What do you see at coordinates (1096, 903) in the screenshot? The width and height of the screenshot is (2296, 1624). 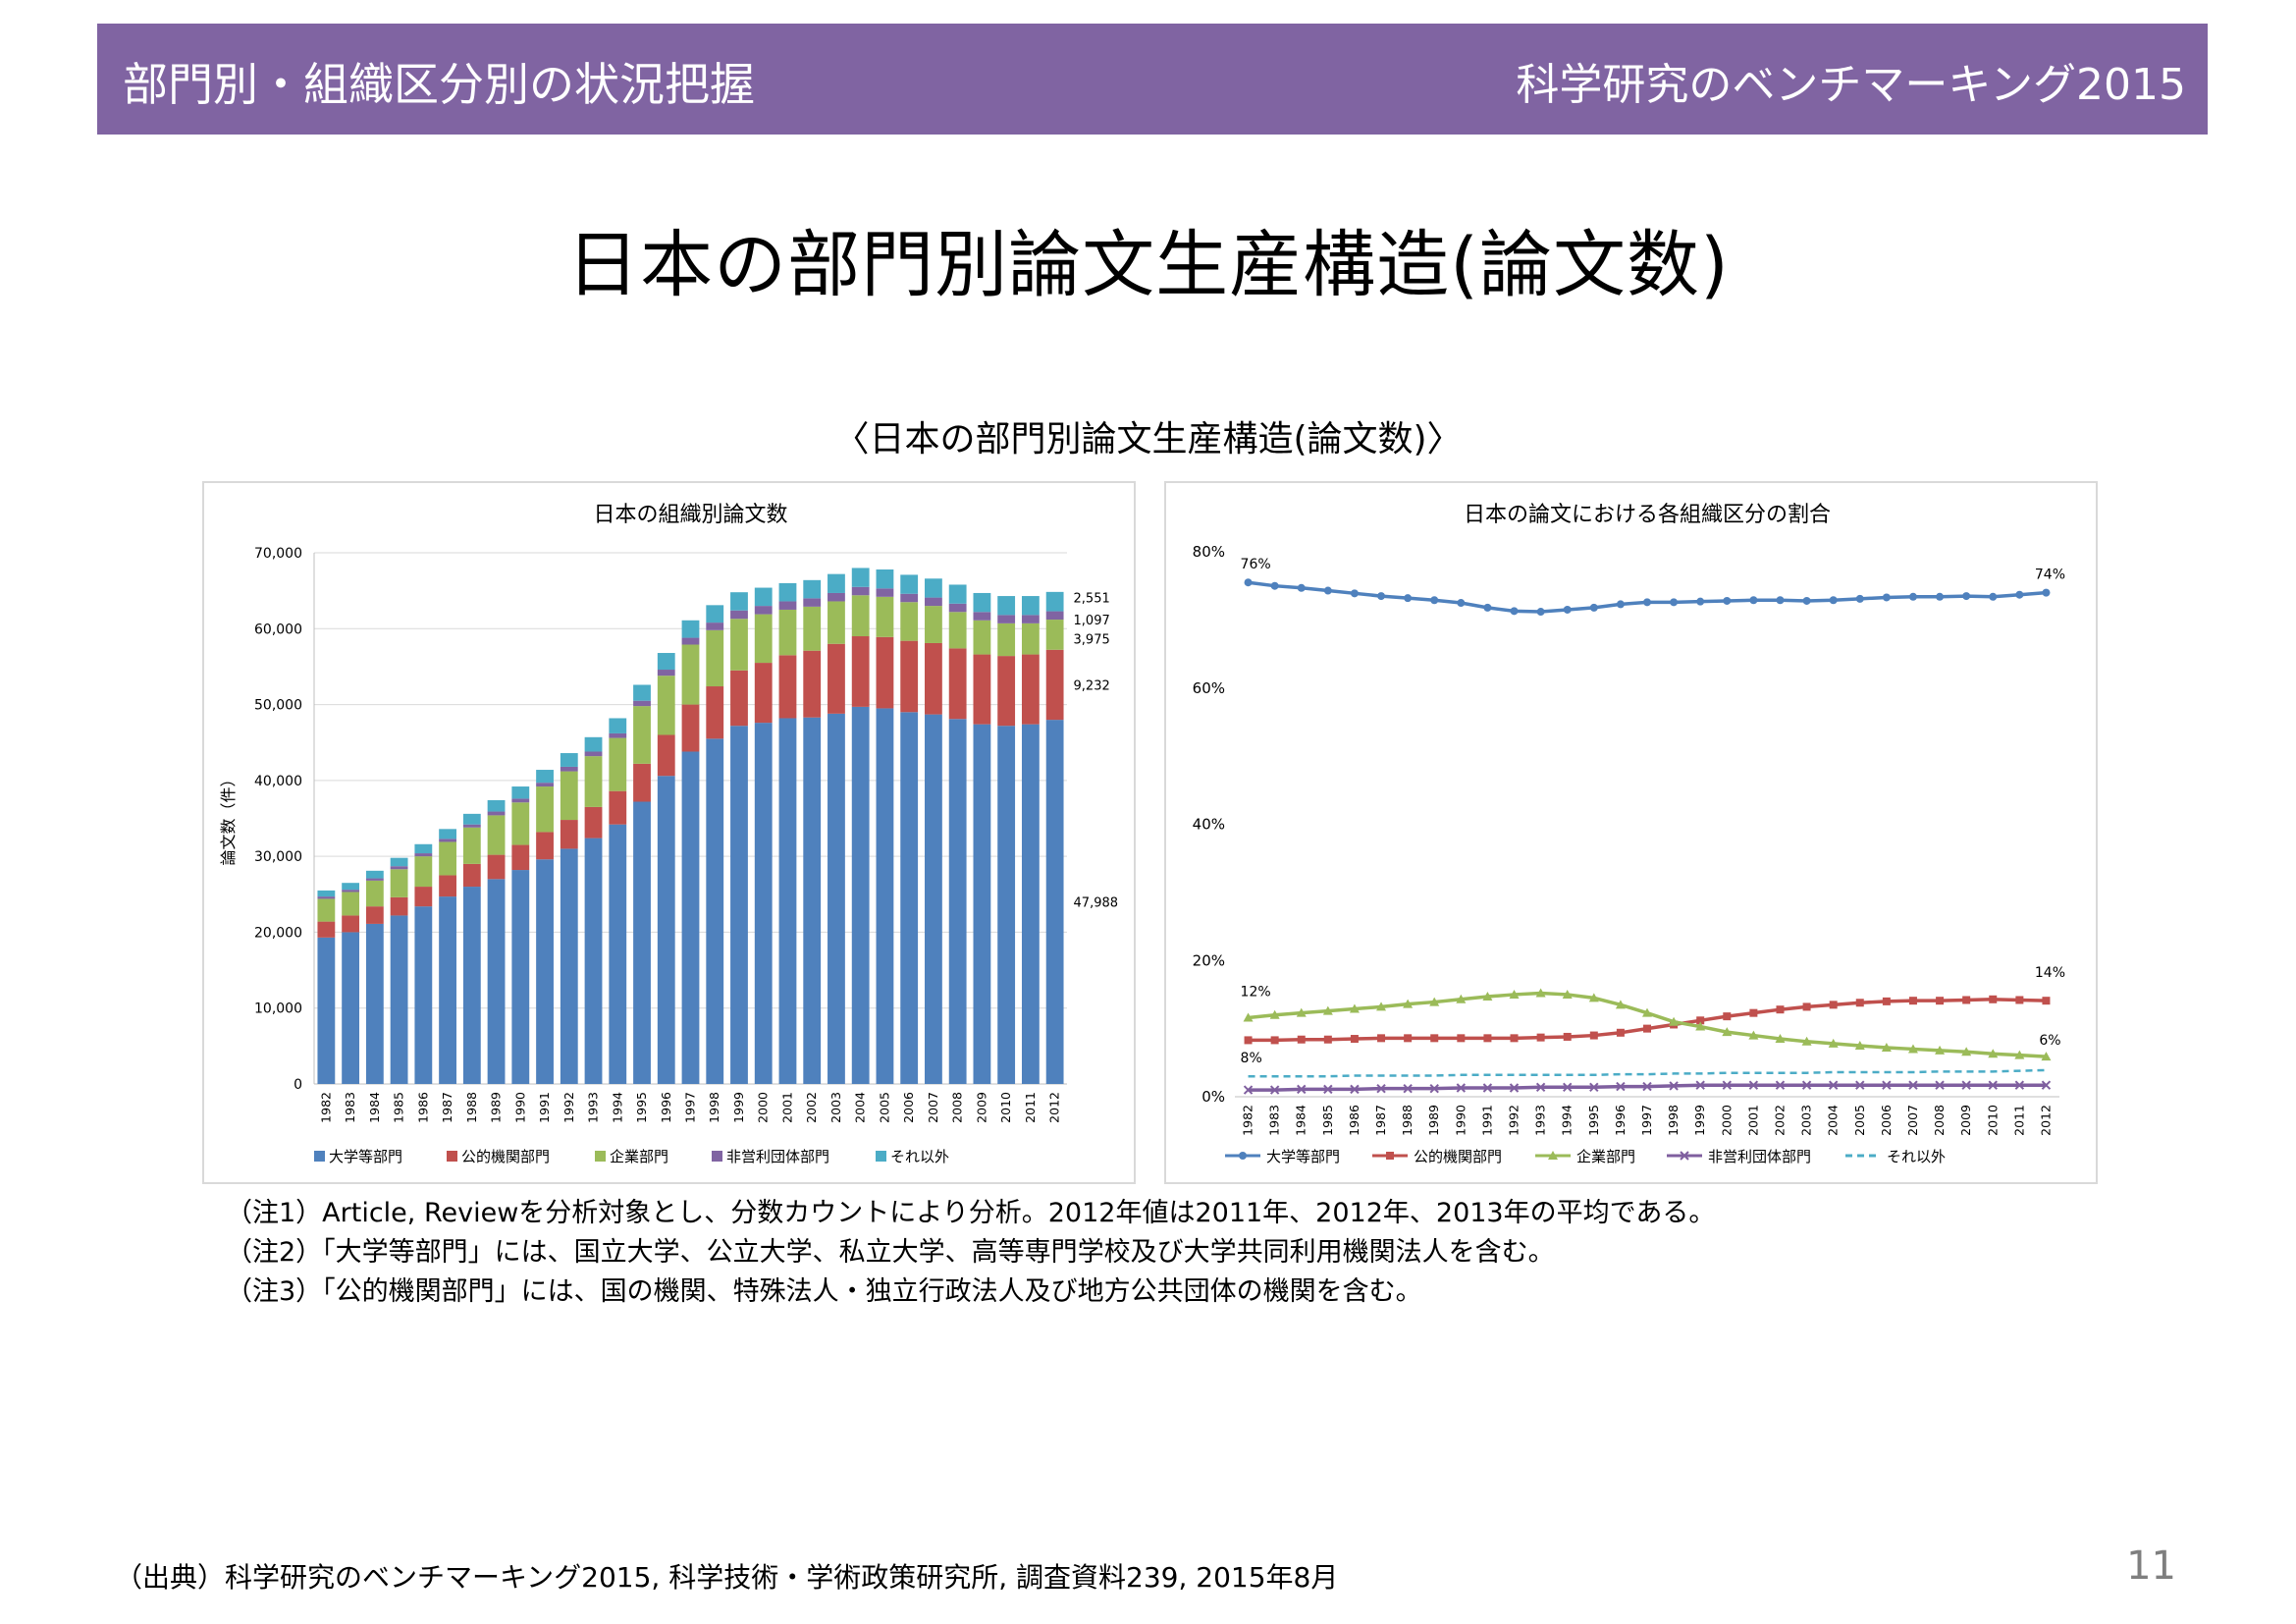 I see `data-label: 47,988` at bounding box center [1096, 903].